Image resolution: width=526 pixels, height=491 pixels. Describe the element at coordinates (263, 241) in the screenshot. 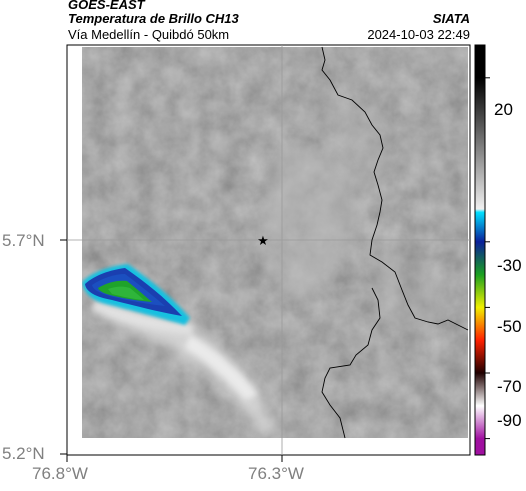

I see `star-icon: ★` at that location.